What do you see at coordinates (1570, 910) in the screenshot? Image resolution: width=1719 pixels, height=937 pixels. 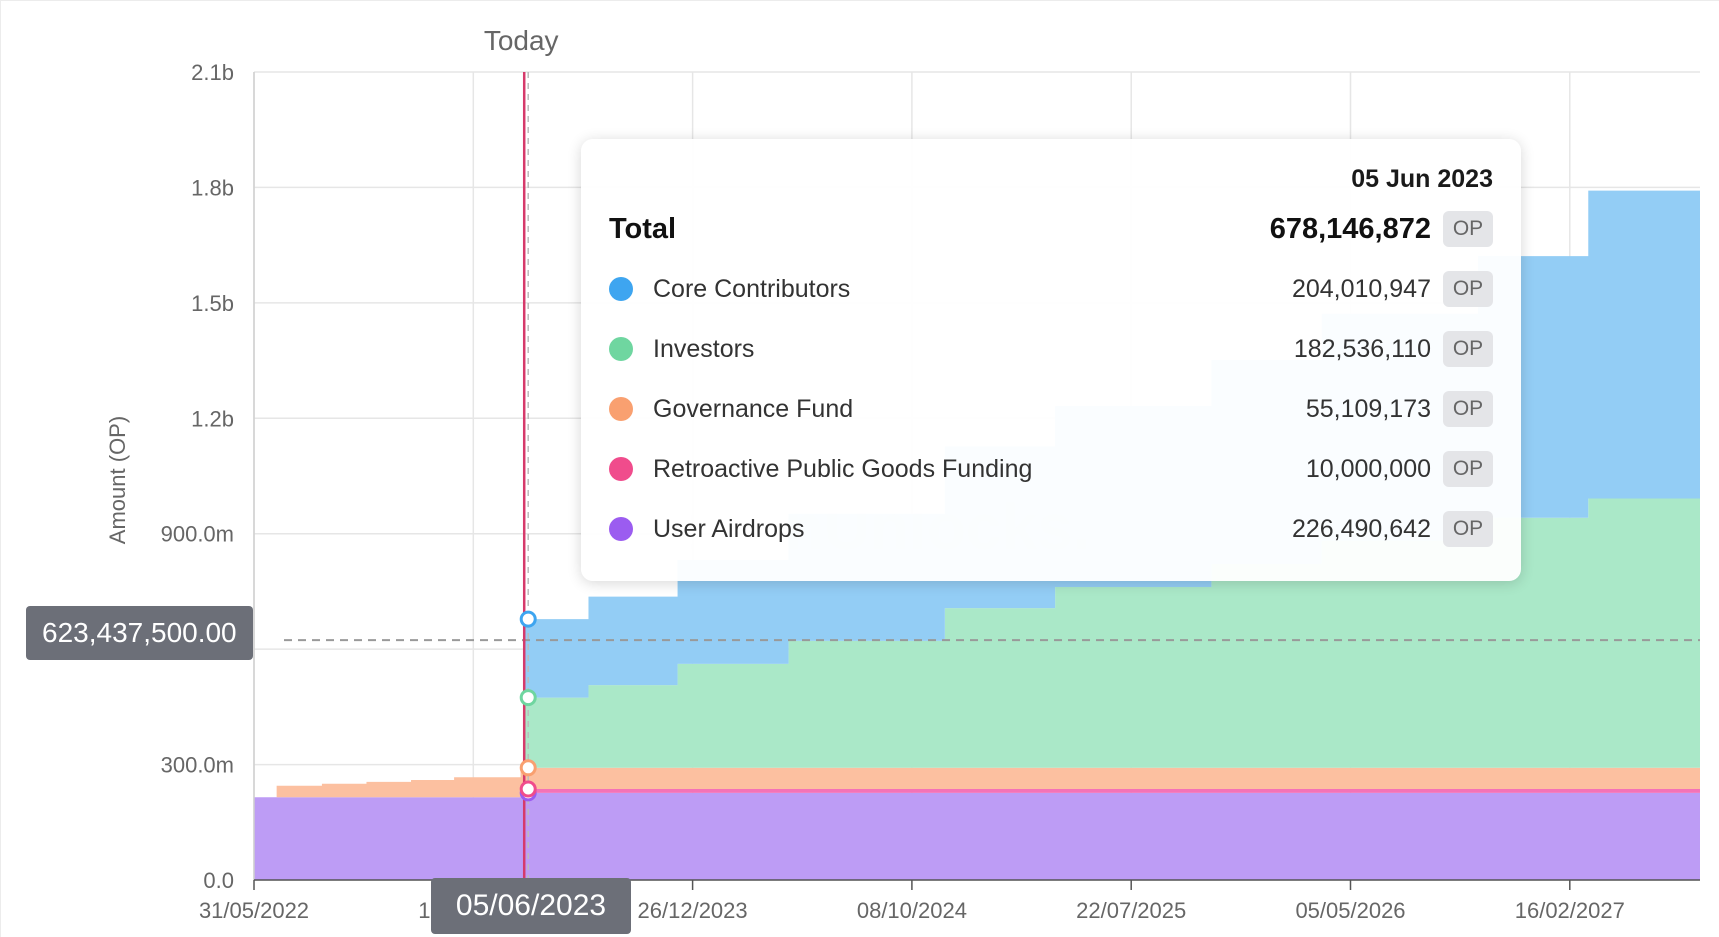 I see `x-tick-label: 16/02/2027` at bounding box center [1570, 910].